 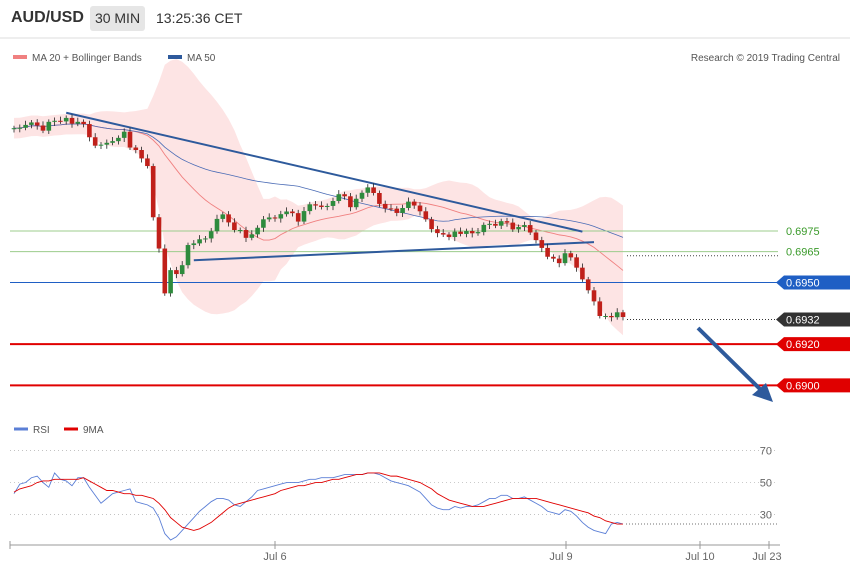 I want to click on downtrend-line, so click(x=324, y=172).